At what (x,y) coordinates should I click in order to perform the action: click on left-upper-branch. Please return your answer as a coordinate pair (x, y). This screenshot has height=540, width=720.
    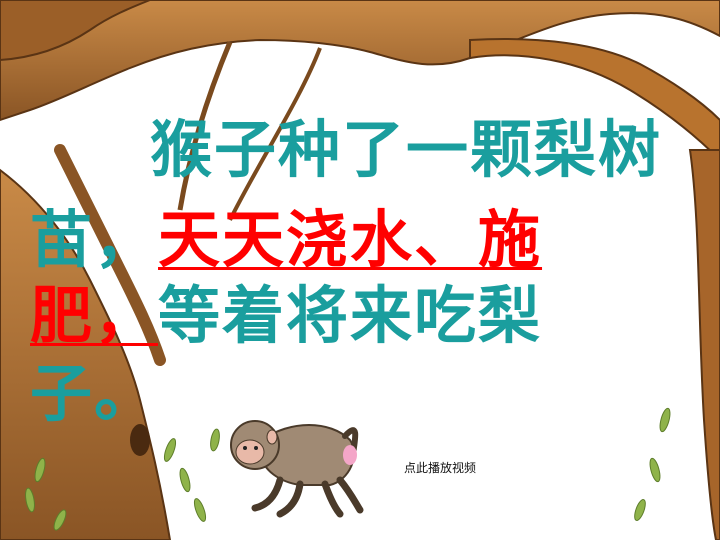
    Looking at the image, I should click on (75, 31).